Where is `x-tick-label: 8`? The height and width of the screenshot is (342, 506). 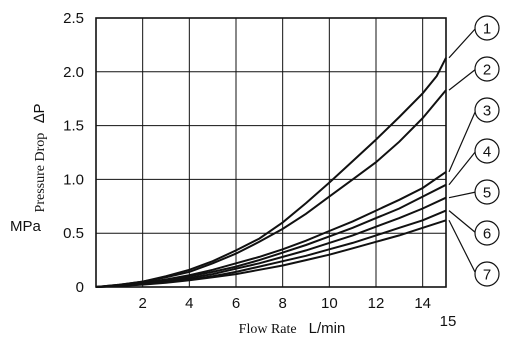
x-tick-label: 8 is located at coordinates (282, 303).